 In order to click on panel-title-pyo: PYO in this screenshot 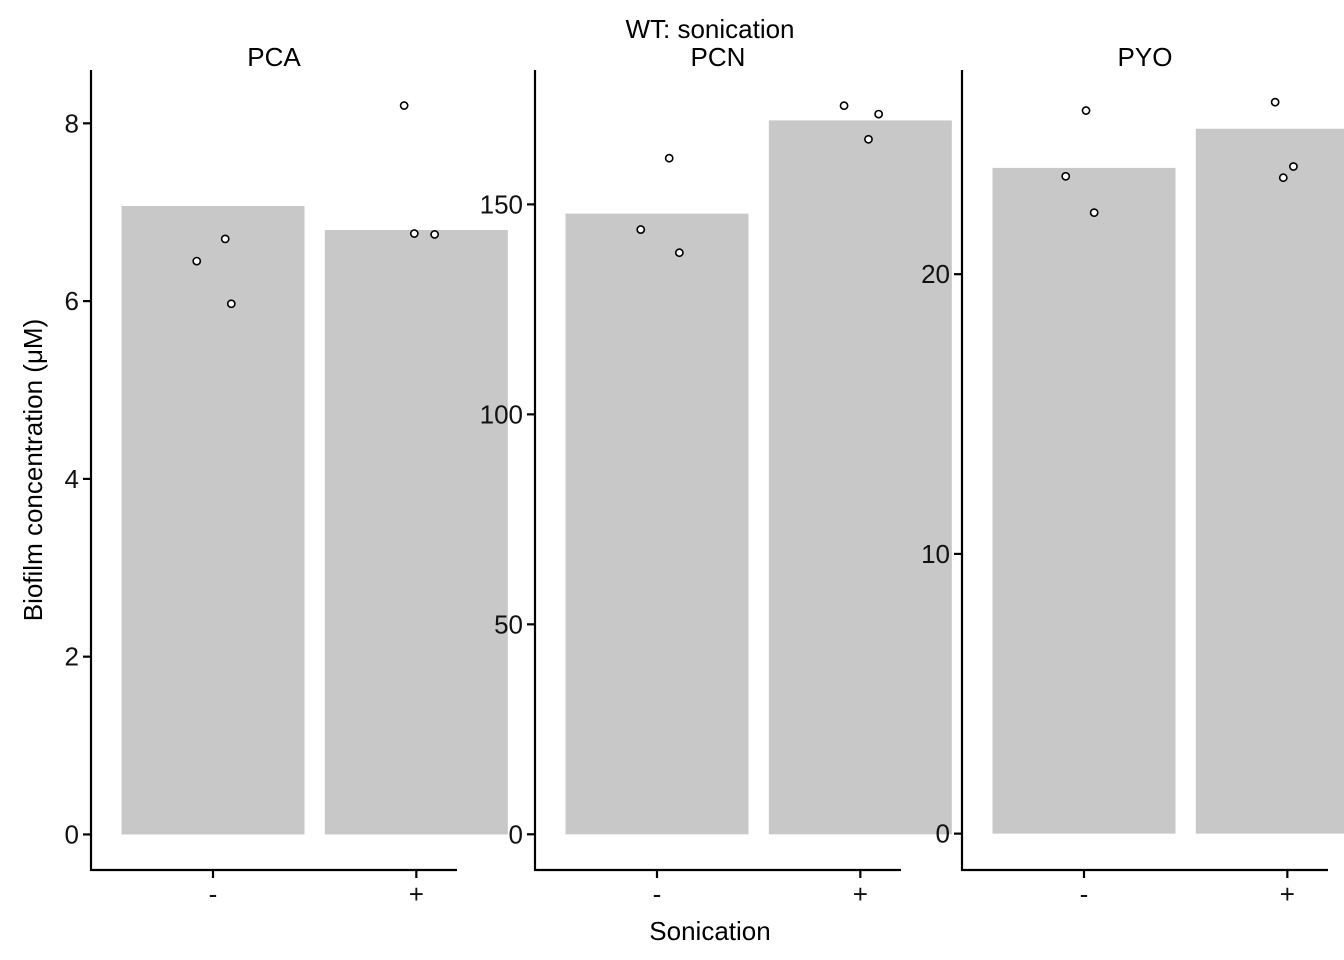, I will do `click(1145, 57)`.